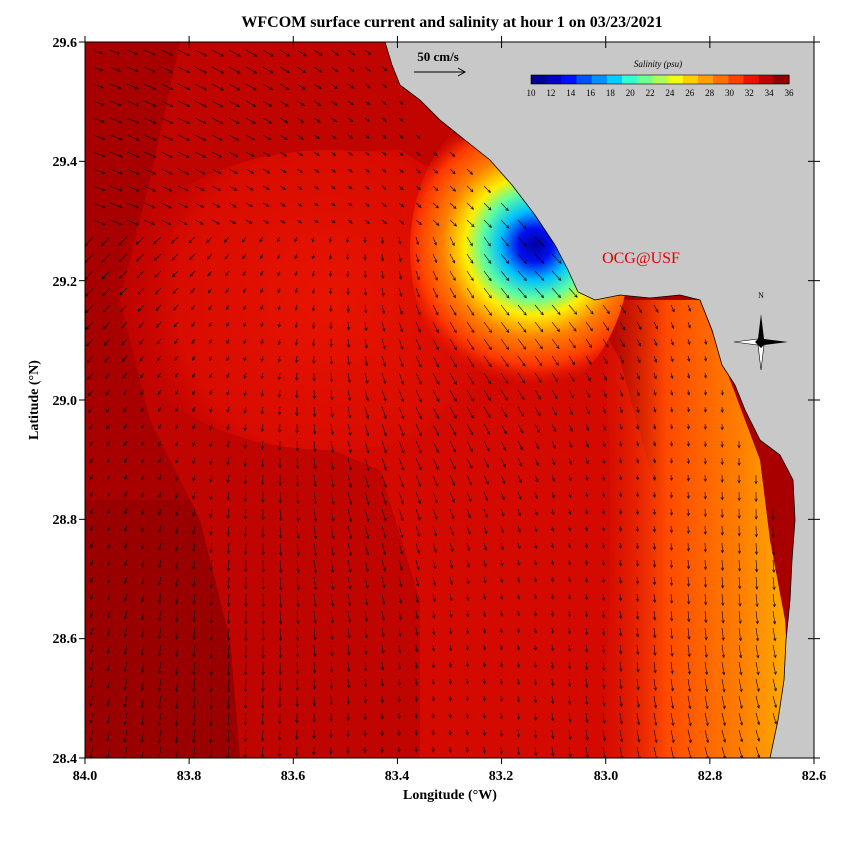 Image resolution: width=857 pixels, height=842 pixels. I want to click on x-tick-label: 83.2, so click(501, 776).